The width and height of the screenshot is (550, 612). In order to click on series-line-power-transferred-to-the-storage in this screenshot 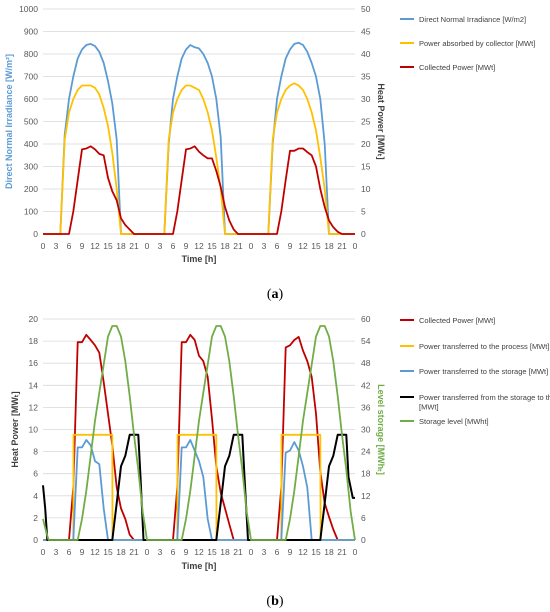, I will do `click(199, 490)`.